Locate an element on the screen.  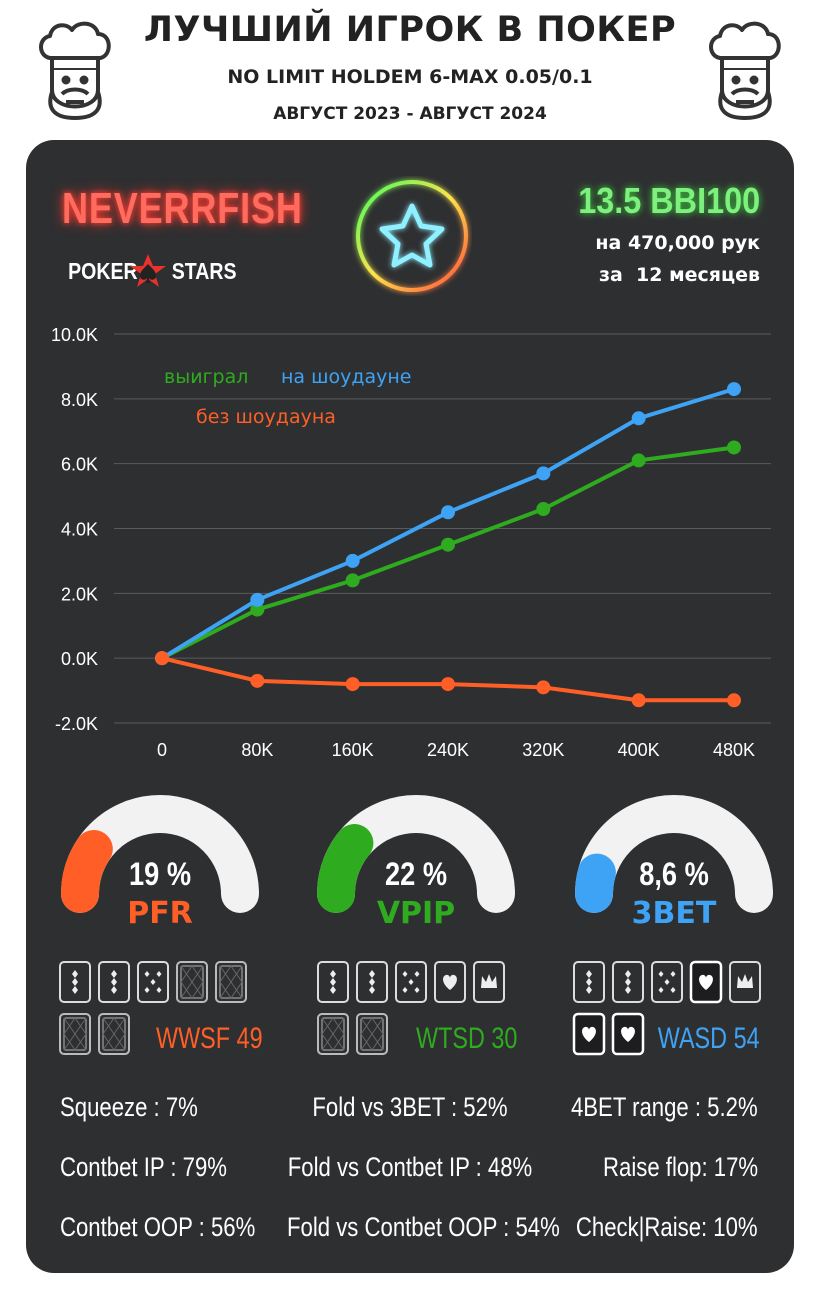
gauge-value: 19 % is located at coordinates (160, 874).